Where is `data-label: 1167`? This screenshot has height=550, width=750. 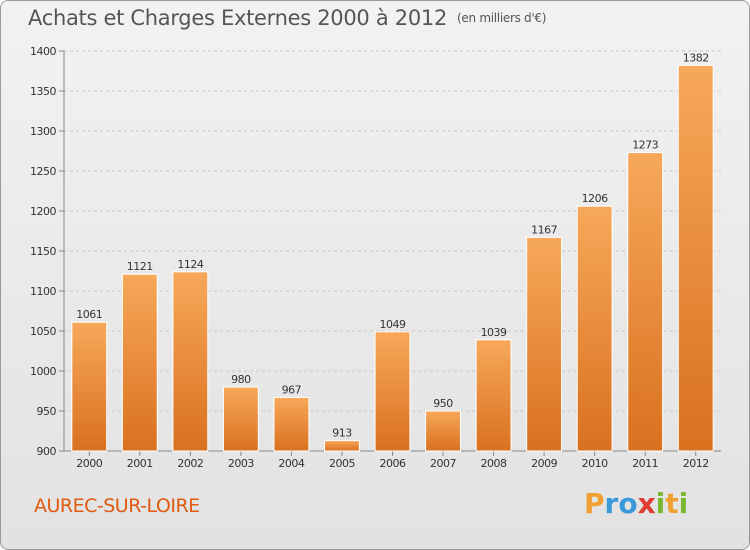 data-label: 1167 is located at coordinates (544, 229).